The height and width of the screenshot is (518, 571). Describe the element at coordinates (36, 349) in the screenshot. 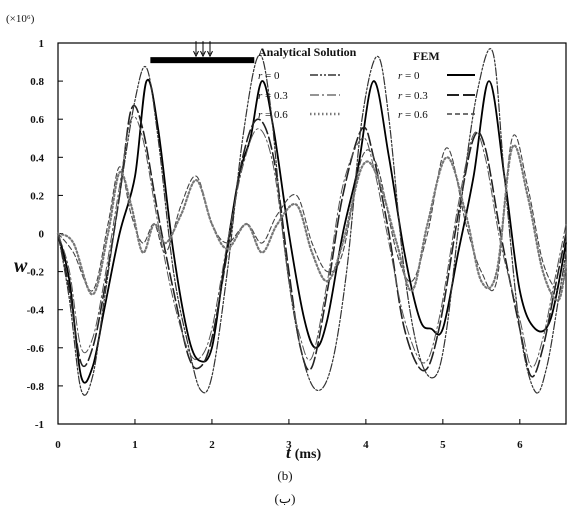

I see `y-tick-label: -0.6` at that location.